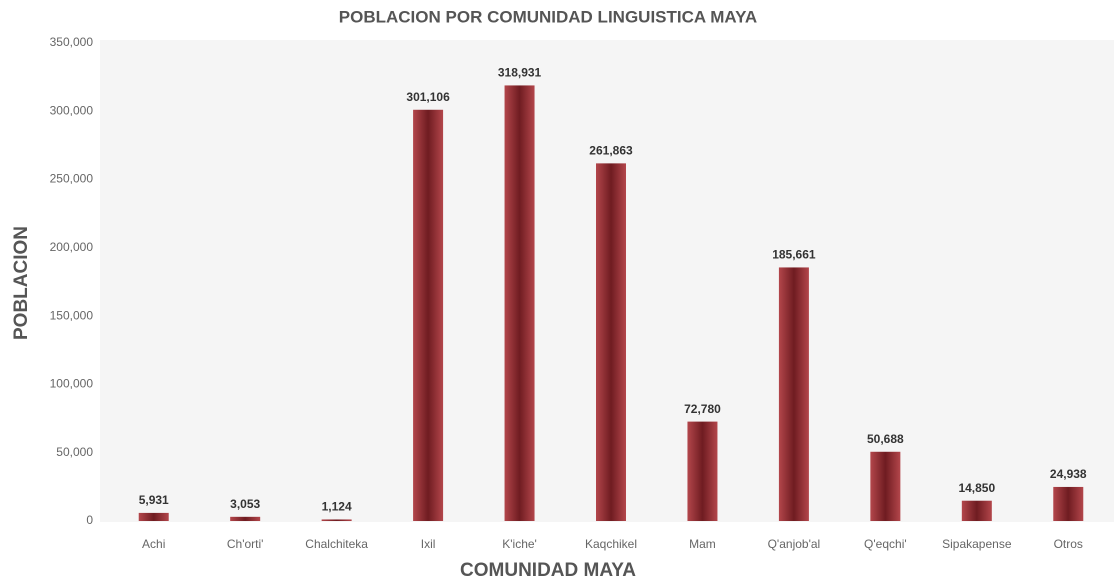 The width and height of the screenshot is (1114, 584). What do you see at coordinates (154, 500) in the screenshot?
I see `value-label: 5,931` at bounding box center [154, 500].